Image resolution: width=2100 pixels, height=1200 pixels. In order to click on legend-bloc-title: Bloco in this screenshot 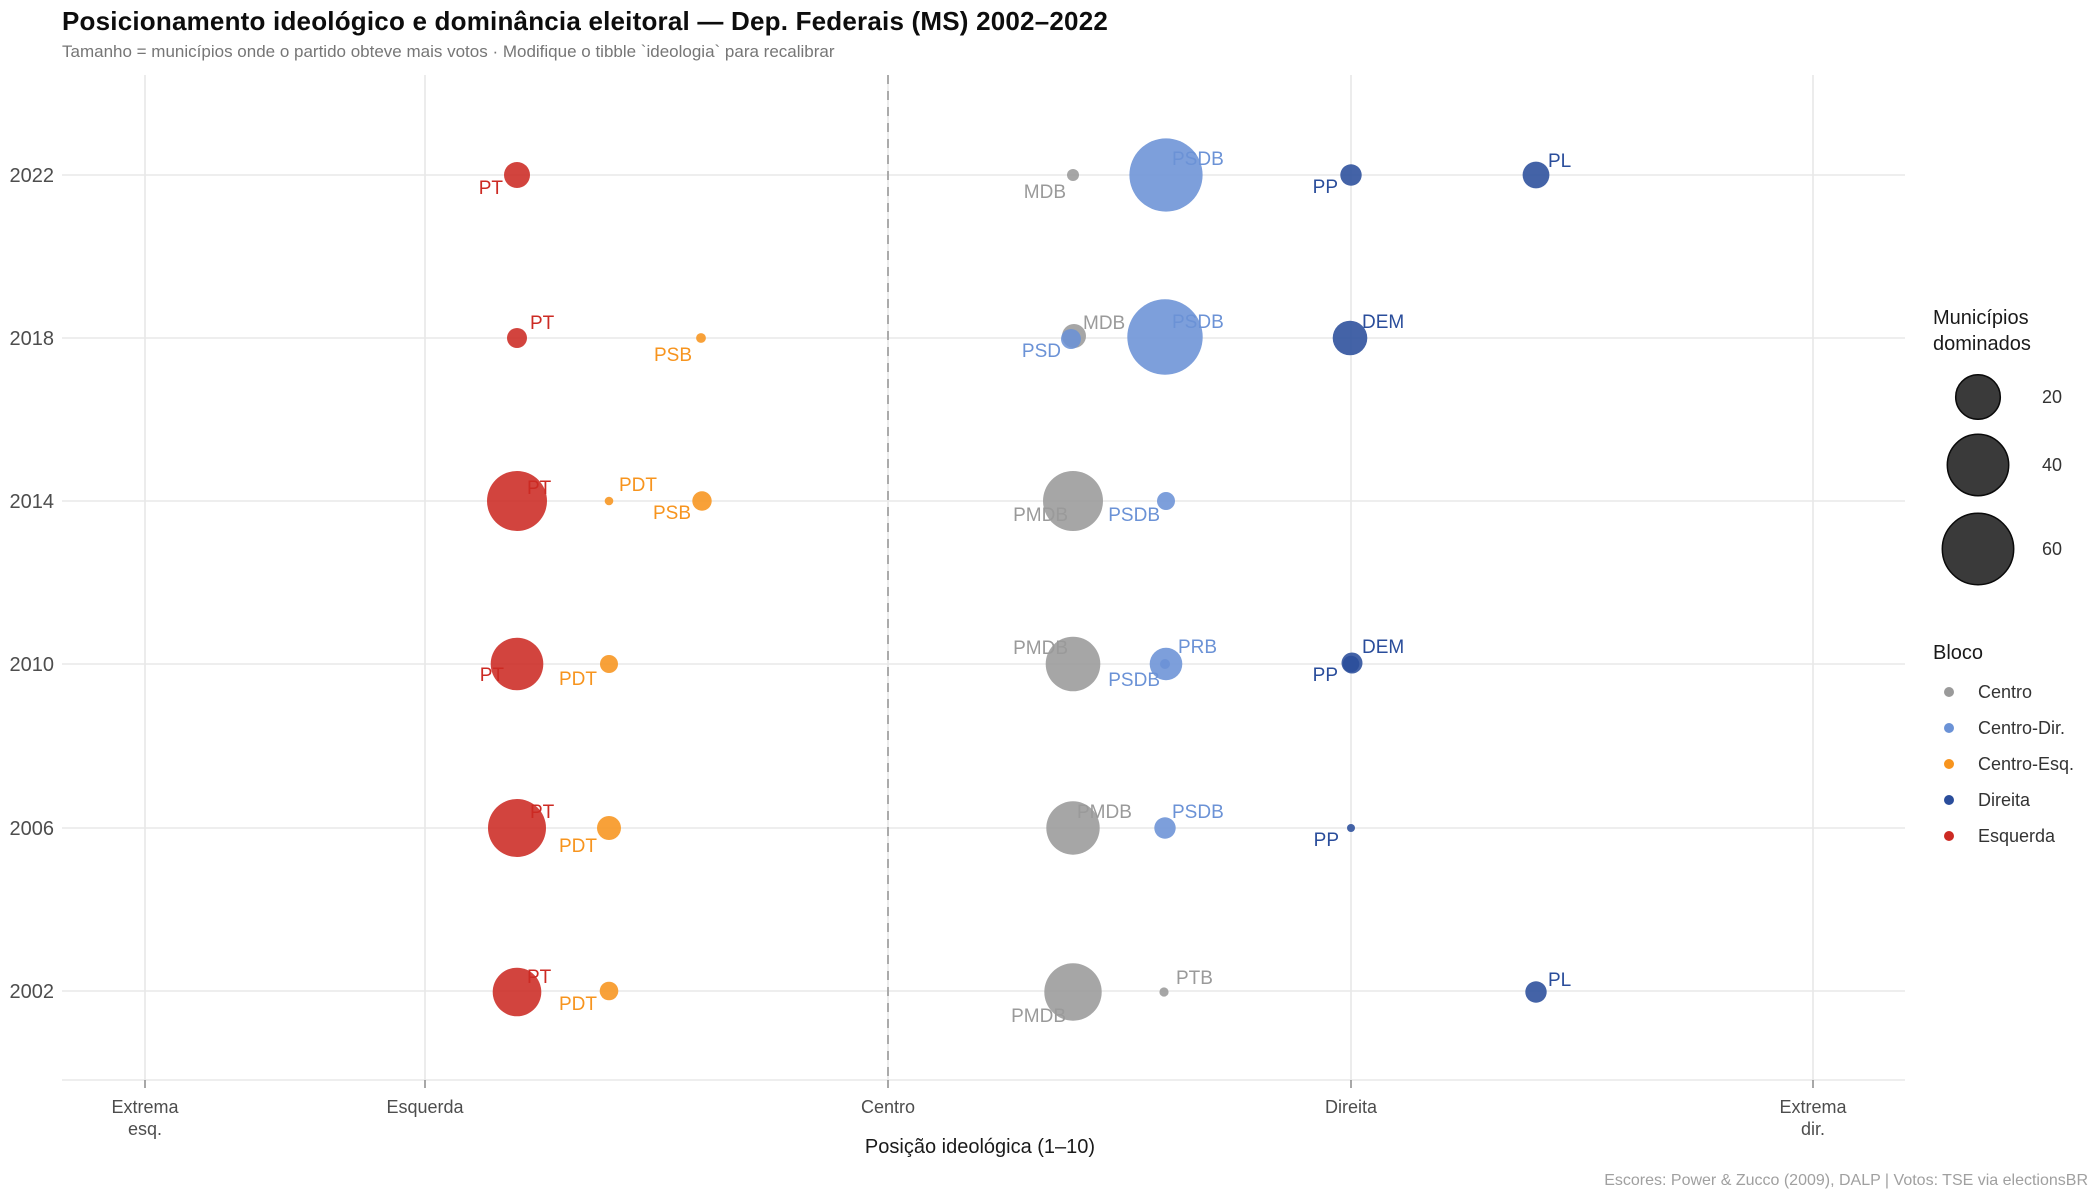, I will do `click(1958, 653)`.